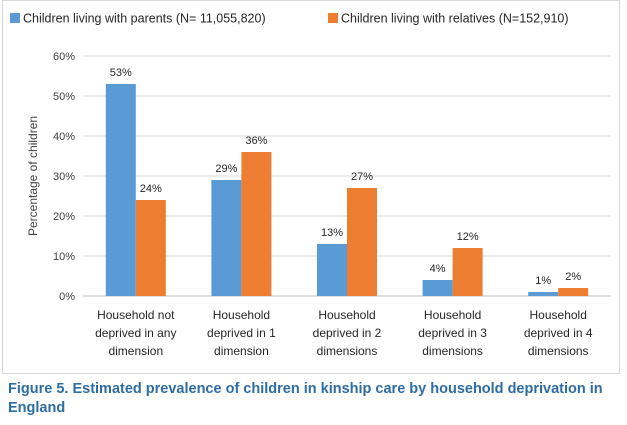 The height and width of the screenshot is (425, 627). What do you see at coordinates (543, 281) in the screenshot?
I see `data-label: 1%` at bounding box center [543, 281].